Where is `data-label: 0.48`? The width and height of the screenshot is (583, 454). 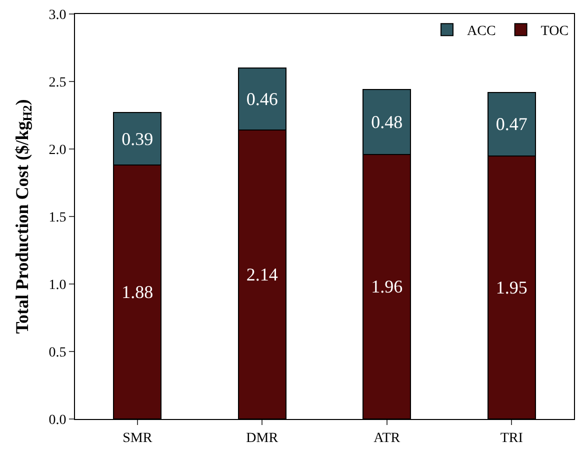 data-label: 0.48 is located at coordinates (387, 122).